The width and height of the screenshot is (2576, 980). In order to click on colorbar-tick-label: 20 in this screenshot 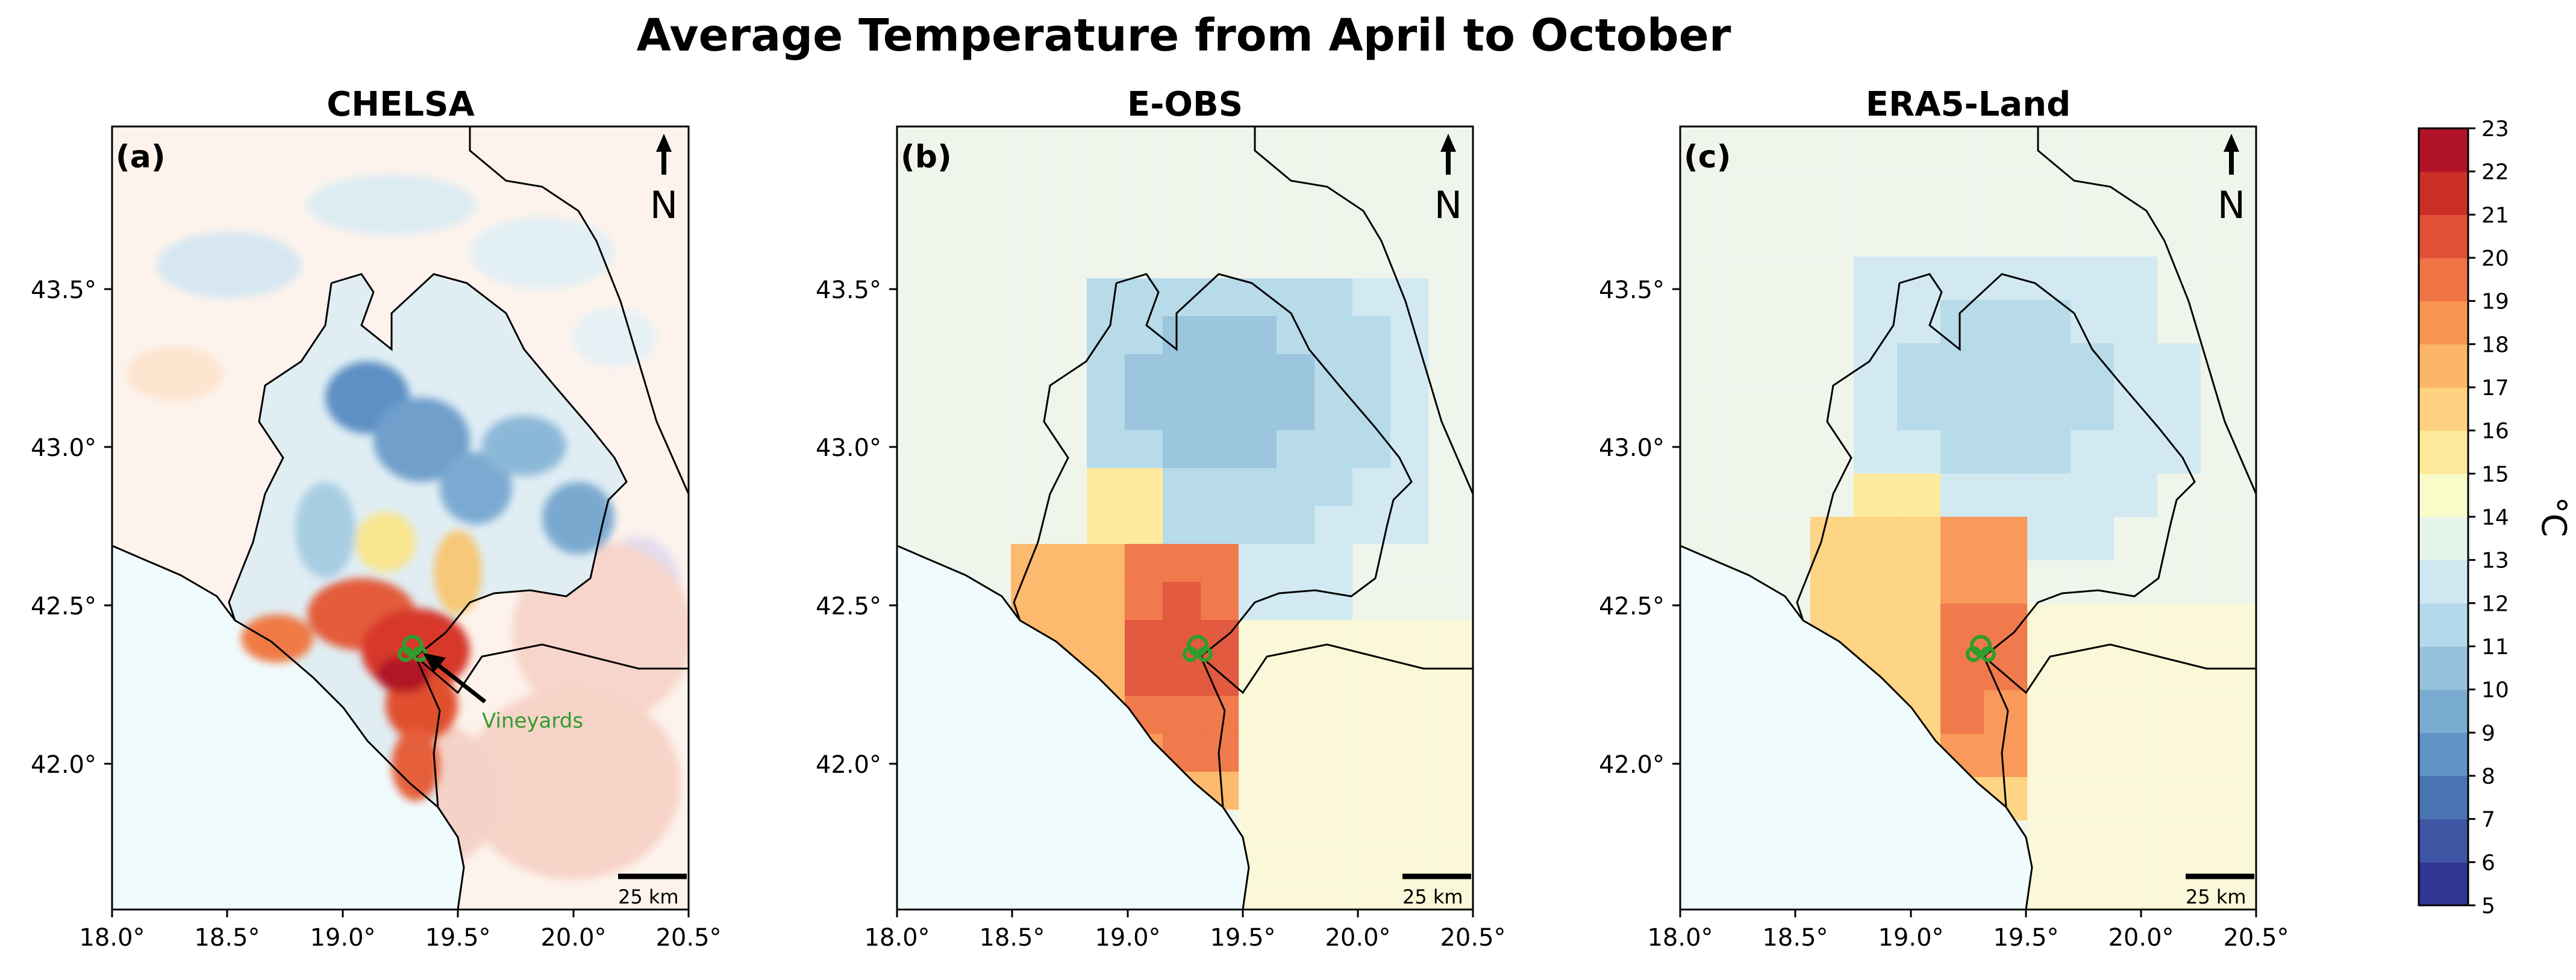, I will do `click(2495, 258)`.